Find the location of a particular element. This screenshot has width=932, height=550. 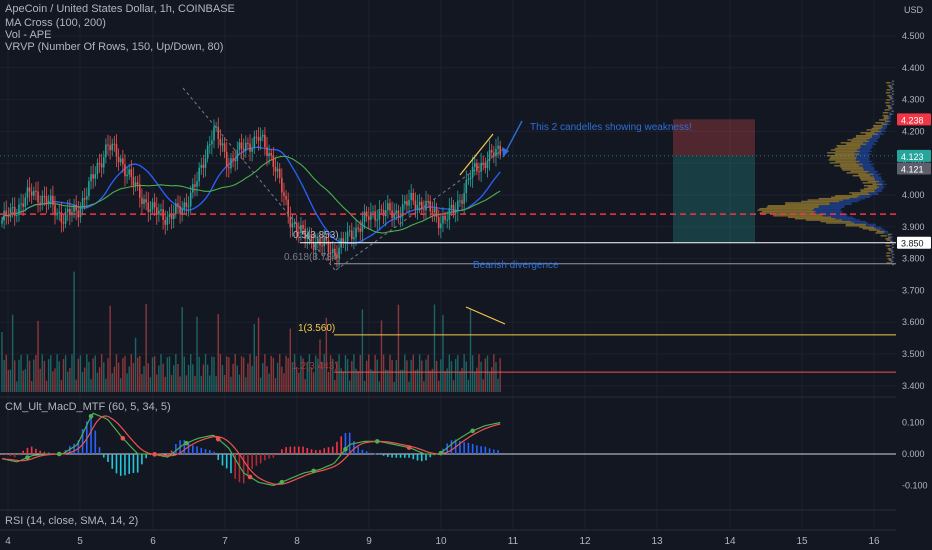

time-tick-label: 15 is located at coordinates (802, 541).